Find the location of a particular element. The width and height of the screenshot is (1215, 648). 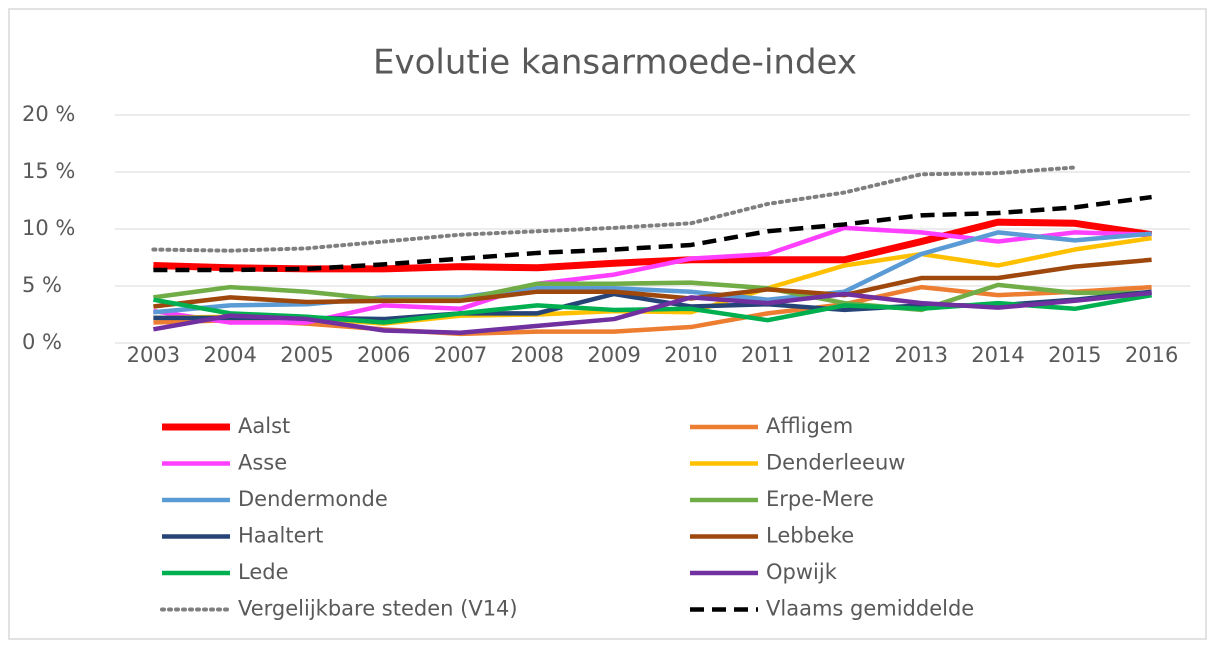

x-tick-label: 2005 is located at coordinates (306, 355).